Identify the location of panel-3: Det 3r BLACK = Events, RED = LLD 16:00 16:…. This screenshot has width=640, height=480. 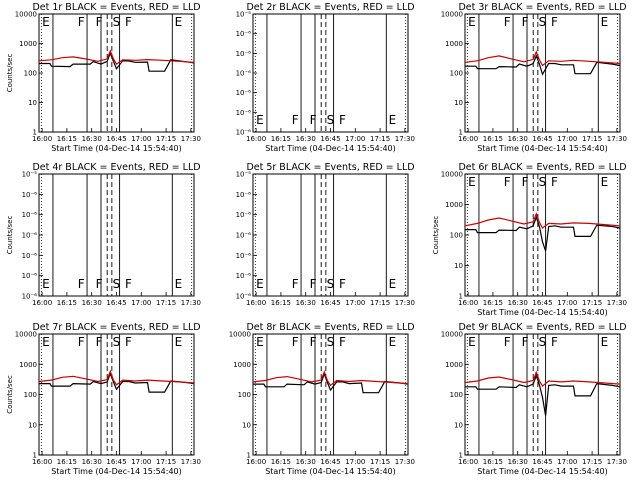
(534, 77).